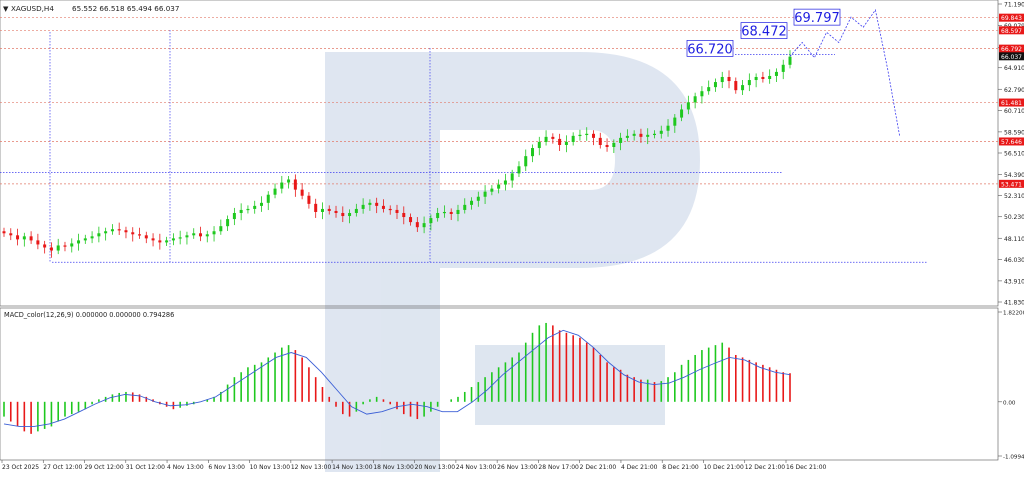 Image resolution: width=1024 pixels, height=477 pixels. I want to click on time-tick-label: 4 Dec 21:00, so click(639, 467).